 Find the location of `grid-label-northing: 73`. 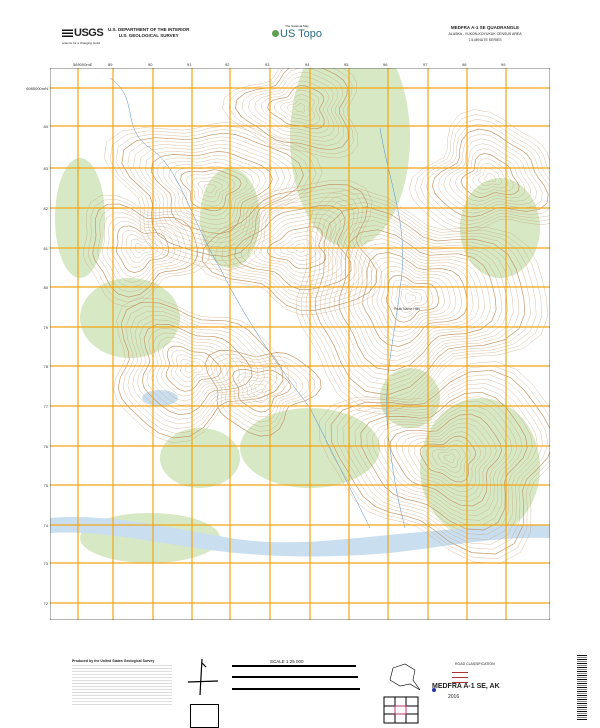

grid-label-northing: 73 is located at coordinates (45, 563).